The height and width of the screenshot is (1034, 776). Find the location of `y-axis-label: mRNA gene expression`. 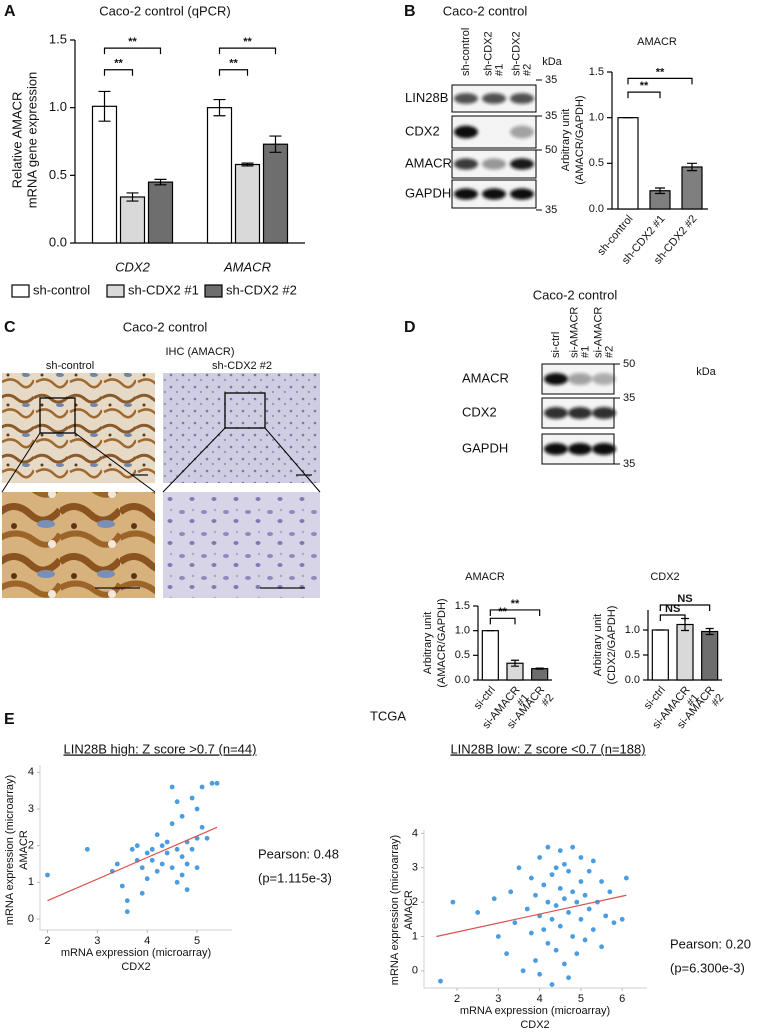

y-axis-label: mRNA gene expression is located at coordinates (31, 140).